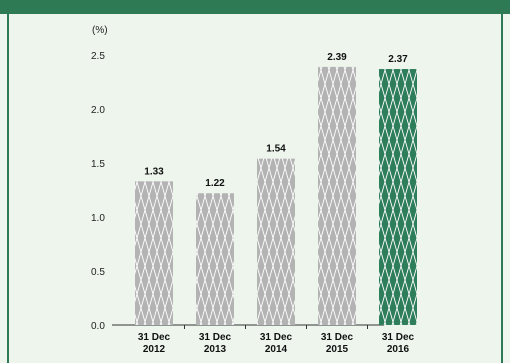 The width and height of the screenshot is (510, 363). I want to click on value-label: 2.37, so click(398, 59).